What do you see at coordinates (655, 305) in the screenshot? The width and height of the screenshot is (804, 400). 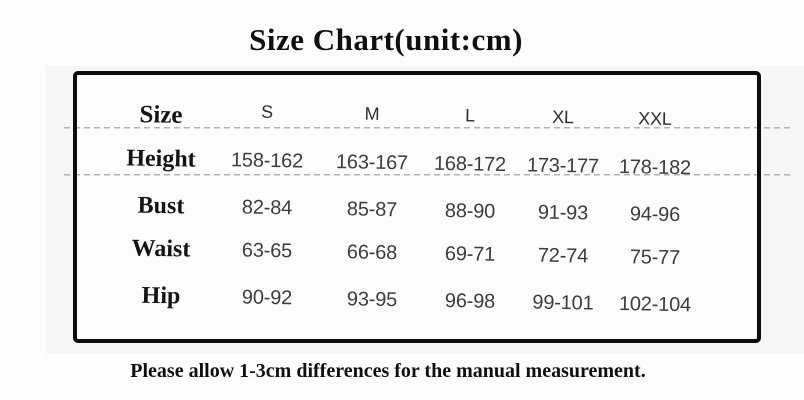 I see `hip-value-xxl: 102-104` at bounding box center [655, 305].